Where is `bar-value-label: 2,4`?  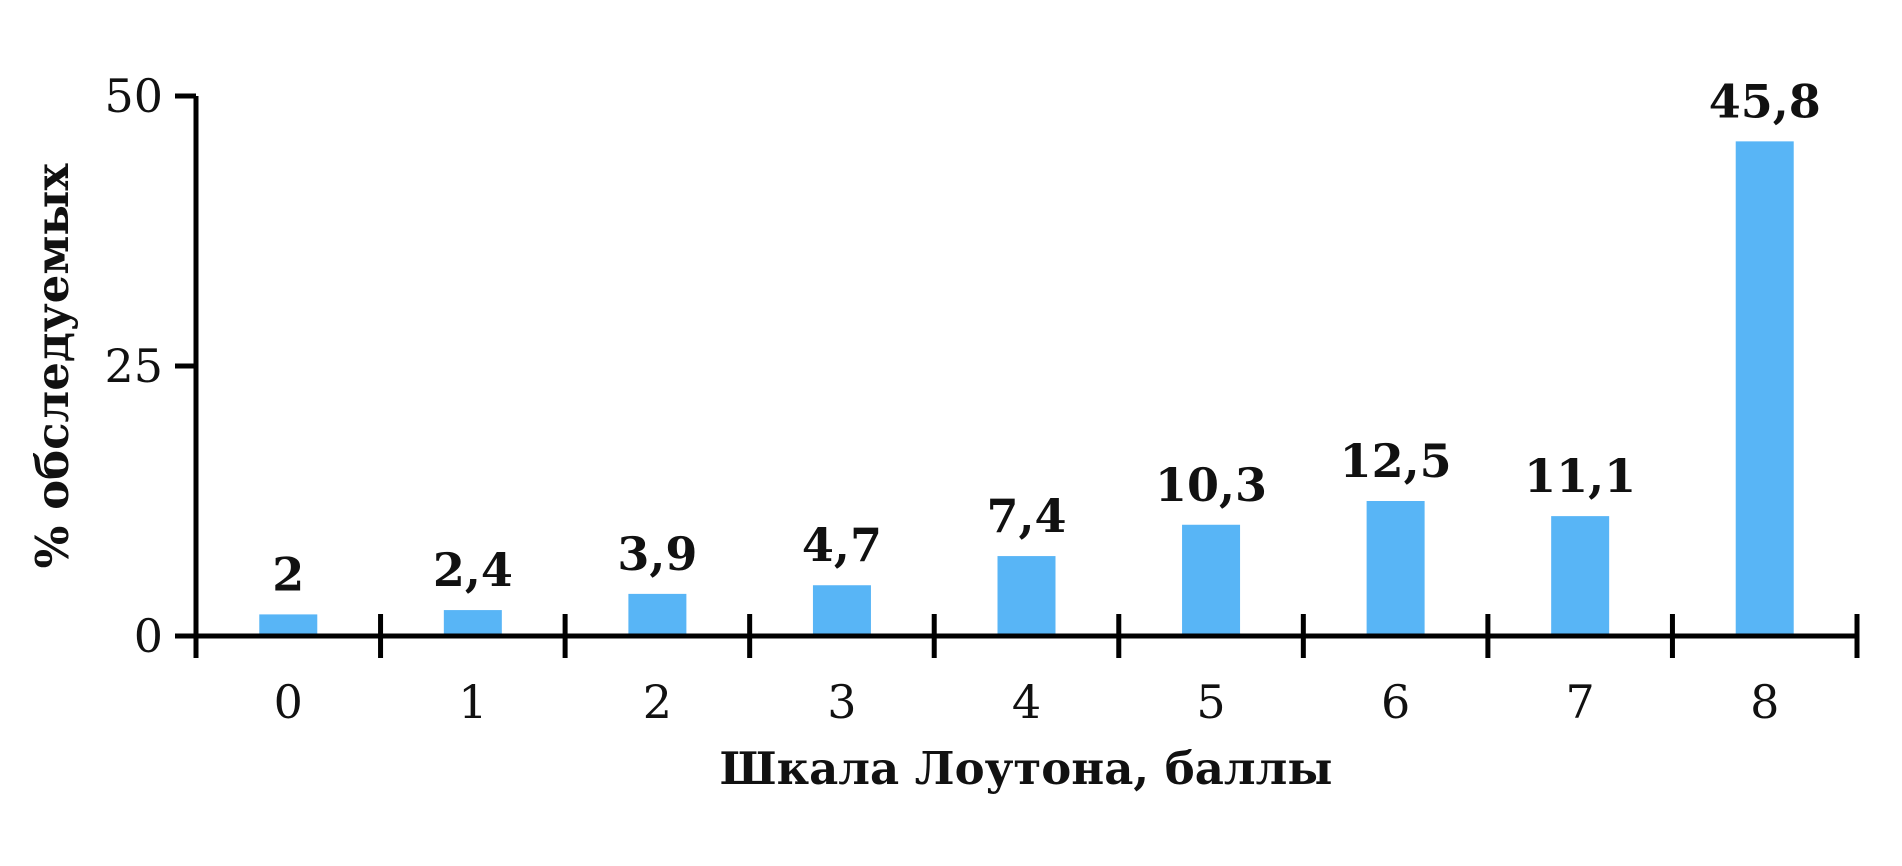 bar-value-label: 2,4 is located at coordinates (473, 570).